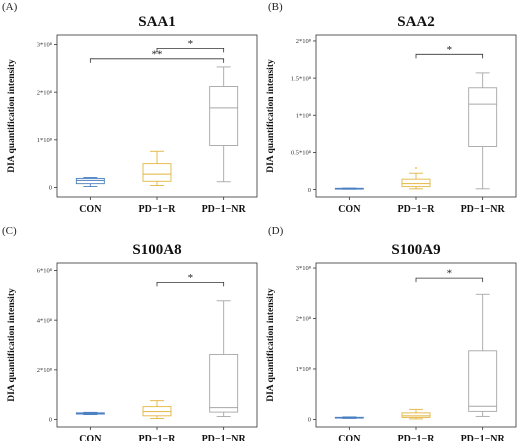 The width and height of the screenshot is (520, 441). Describe the element at coordinates (157, 54) in the screenshot. I see `significance-label: **` at that location.